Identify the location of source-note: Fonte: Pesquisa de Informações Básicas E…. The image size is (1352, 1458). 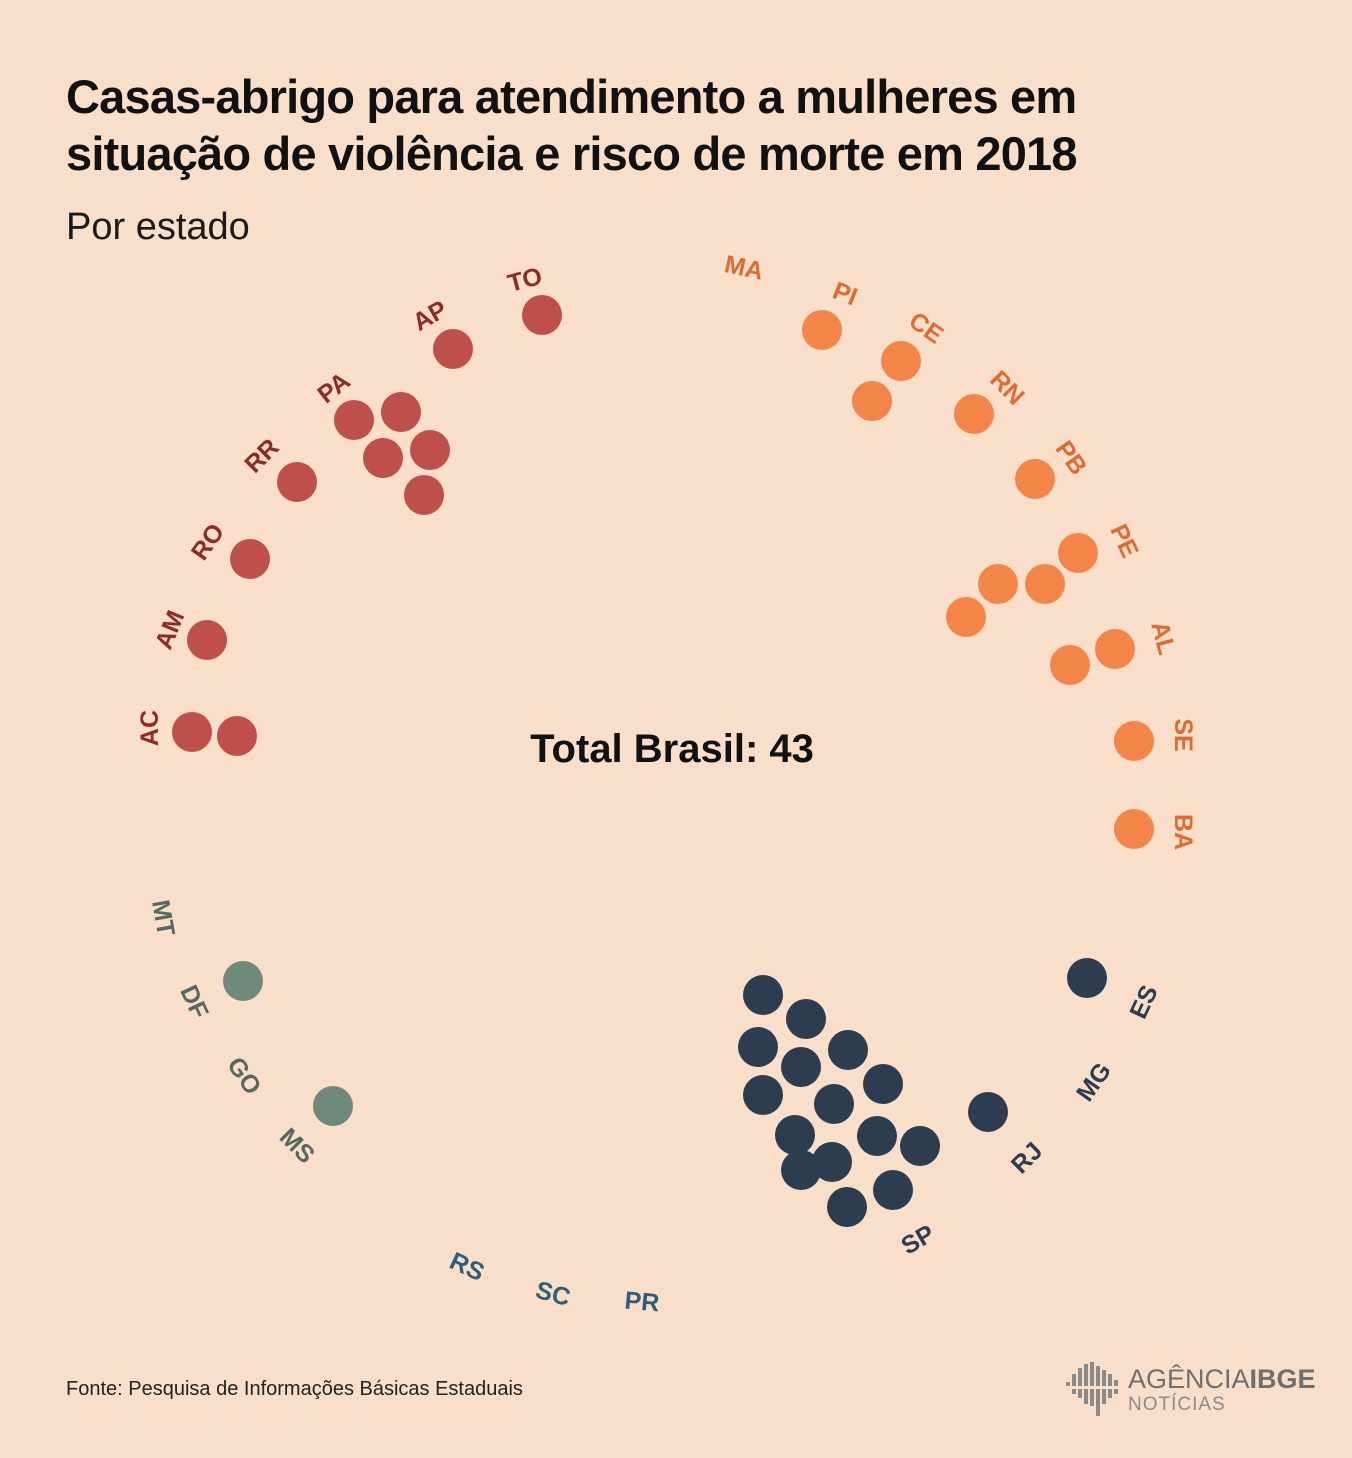
(294, 1389).